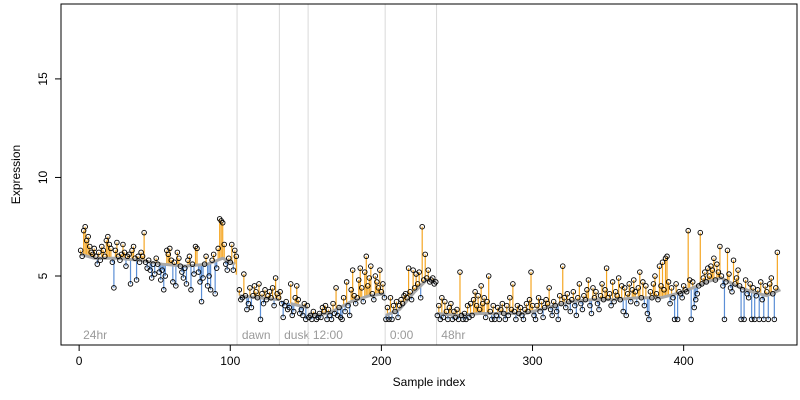 This screenshot has height=400, width=800. Describe the element at coordinates (297, 335) in the screenshot. I see `segment-label: dusk` at that location.